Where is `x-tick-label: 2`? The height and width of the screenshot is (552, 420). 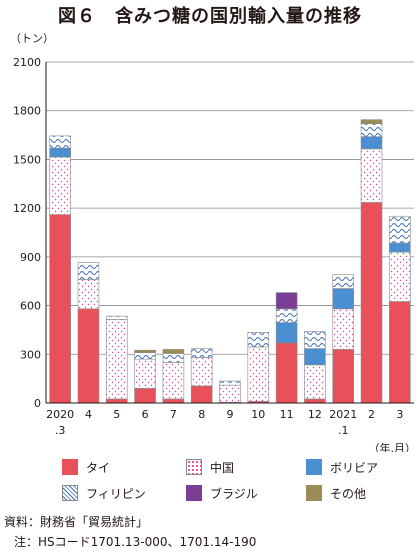
x-tick-label: 2 is located at coordinates (371, 414).